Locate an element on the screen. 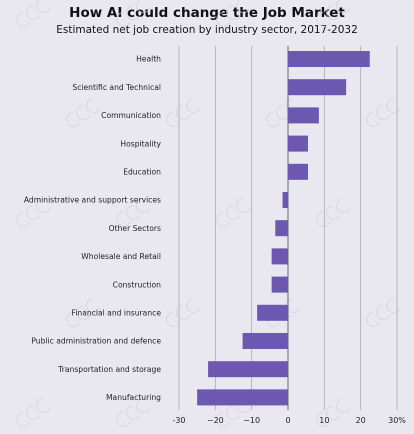  x-tick-labels: -30 −20 −10 0 10 20 30% is located at coordinates (289, 420).